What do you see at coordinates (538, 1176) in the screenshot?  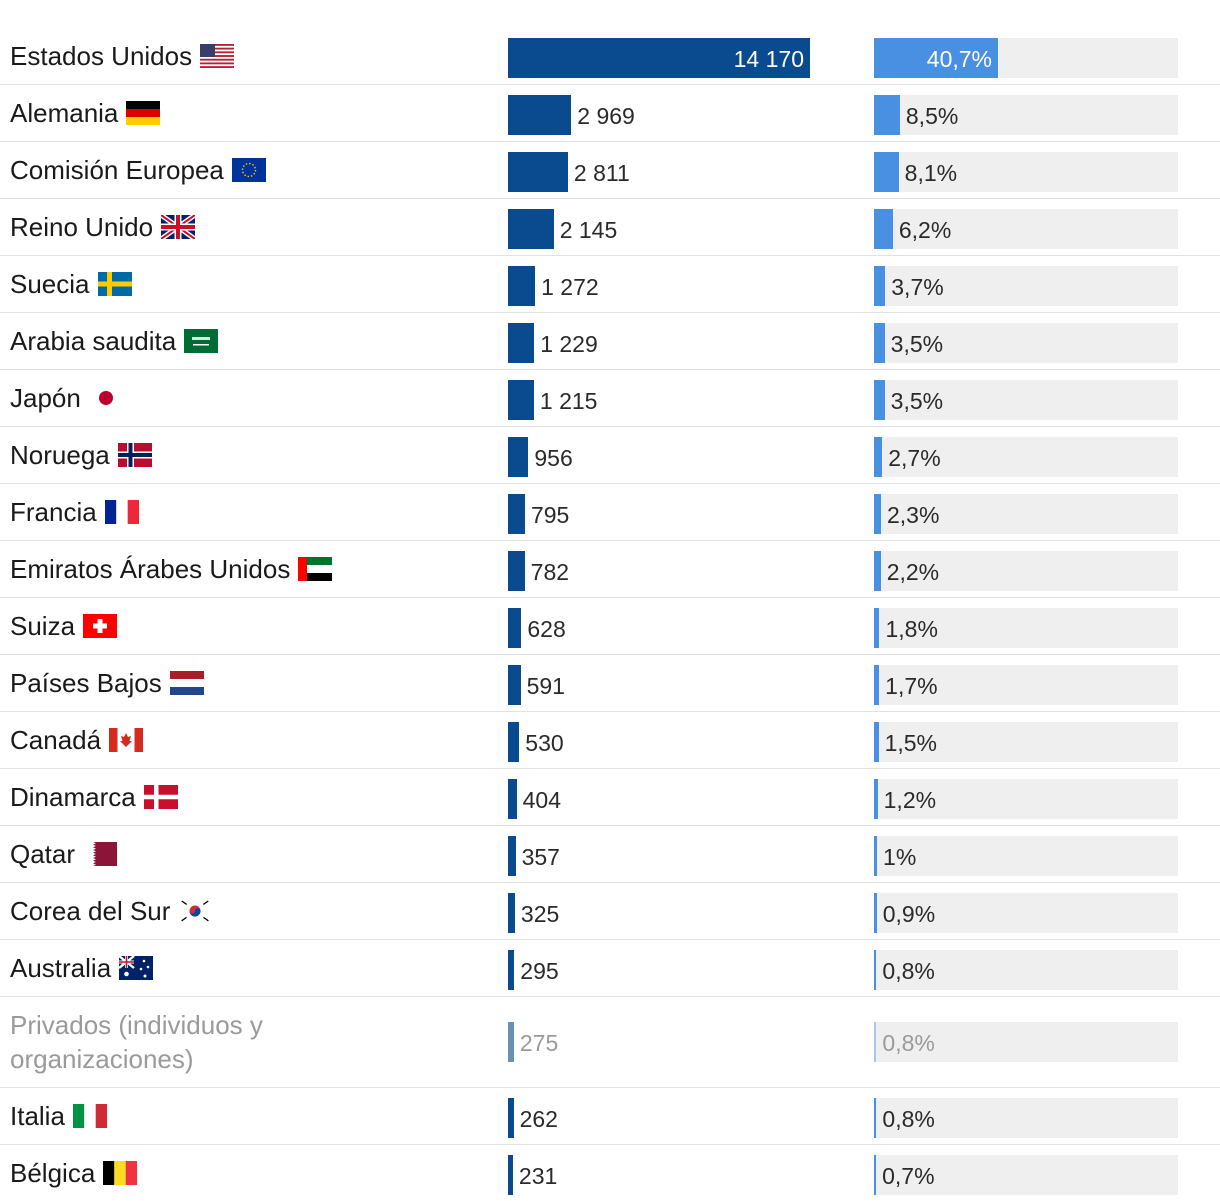 I see `value-label: 231` at bounding box center [538, 1176].